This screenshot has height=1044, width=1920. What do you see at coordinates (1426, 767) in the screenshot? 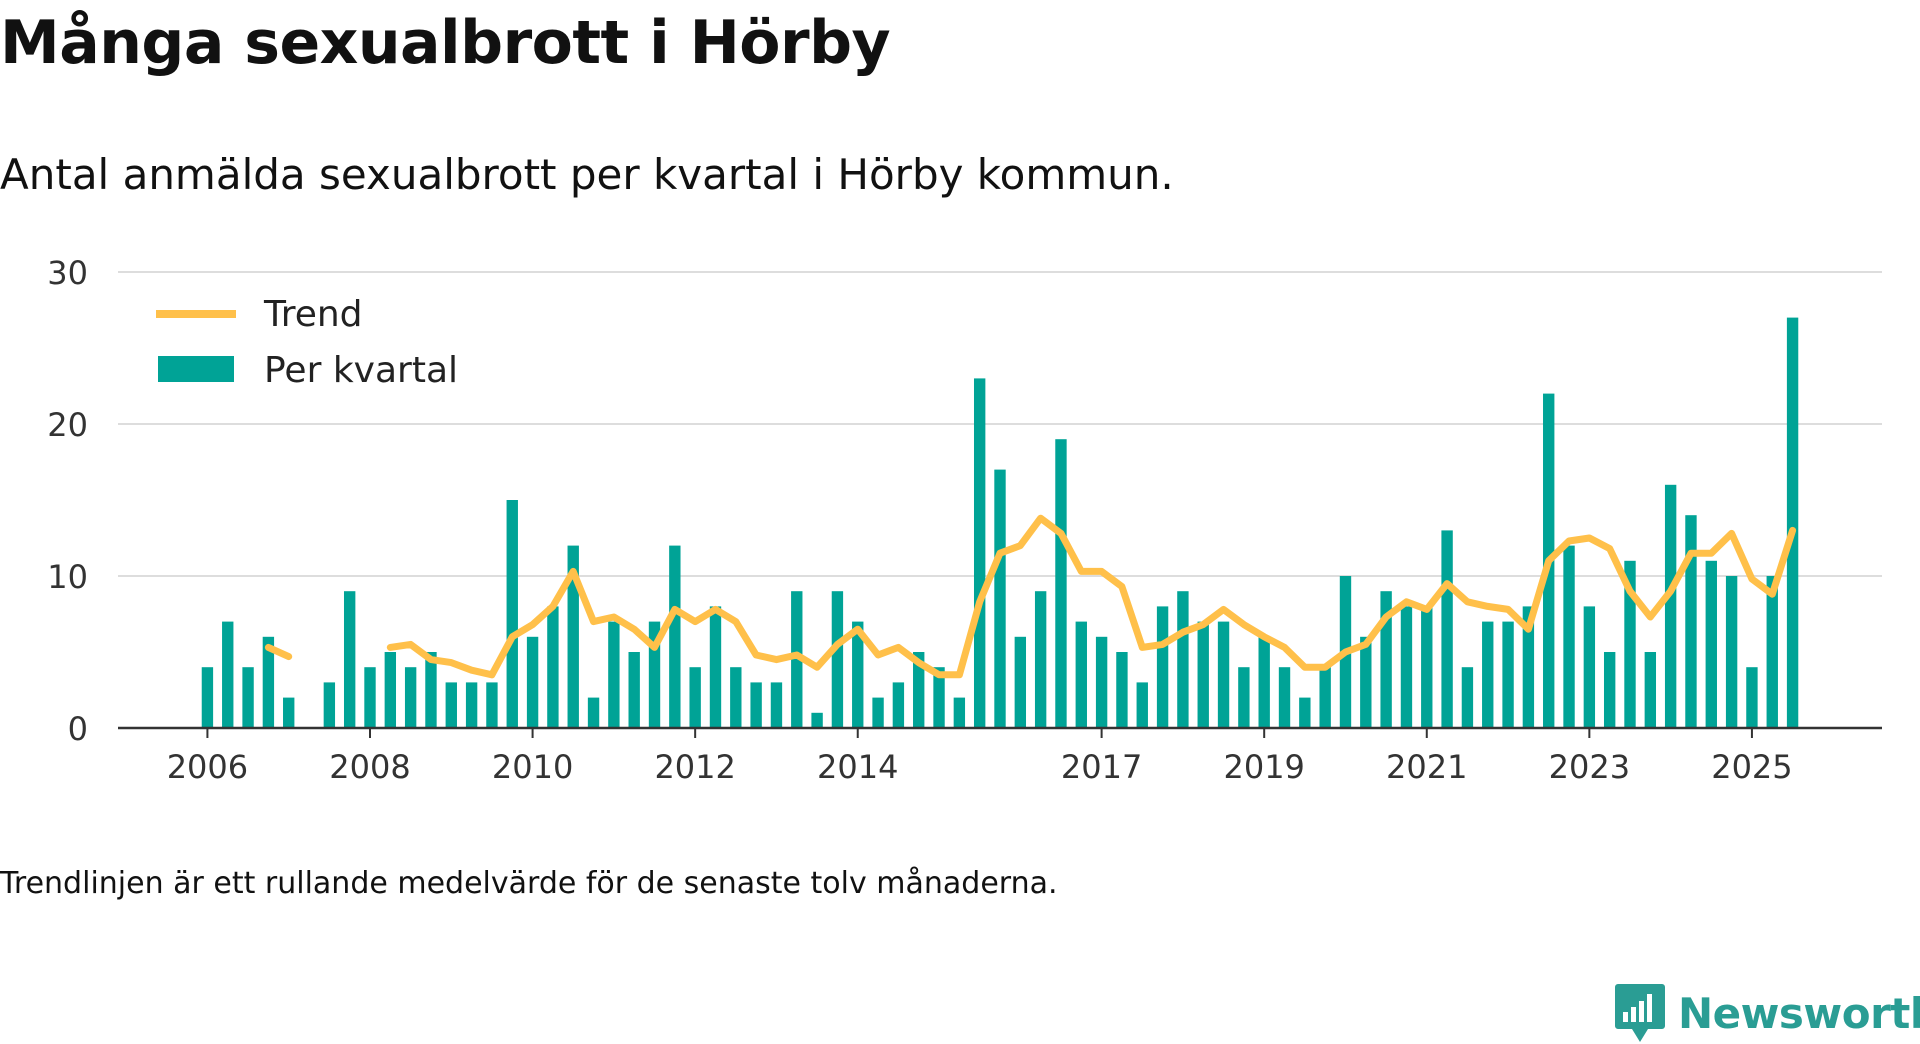
I see `x-tick-label: 2021` at bounding box center [1426, 767].